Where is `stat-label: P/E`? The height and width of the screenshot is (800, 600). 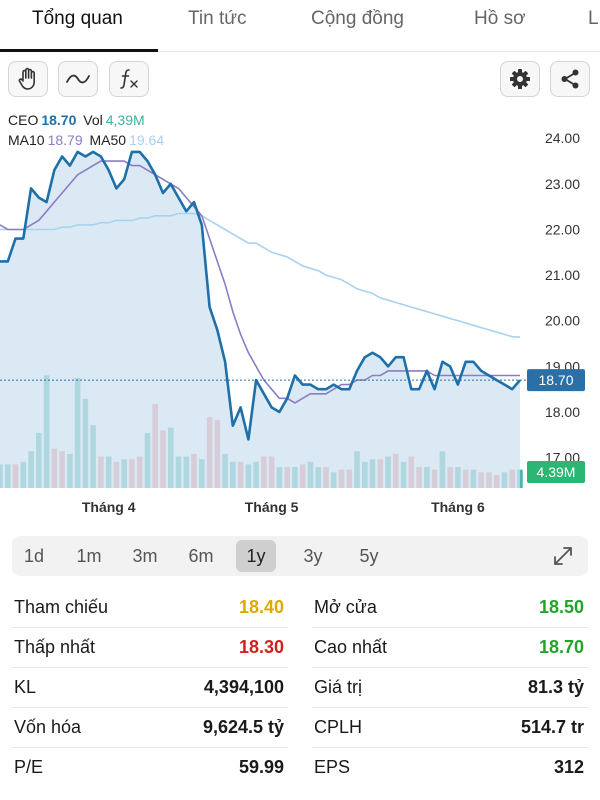 stat-label: P/E is located at coordinates (29, 767).